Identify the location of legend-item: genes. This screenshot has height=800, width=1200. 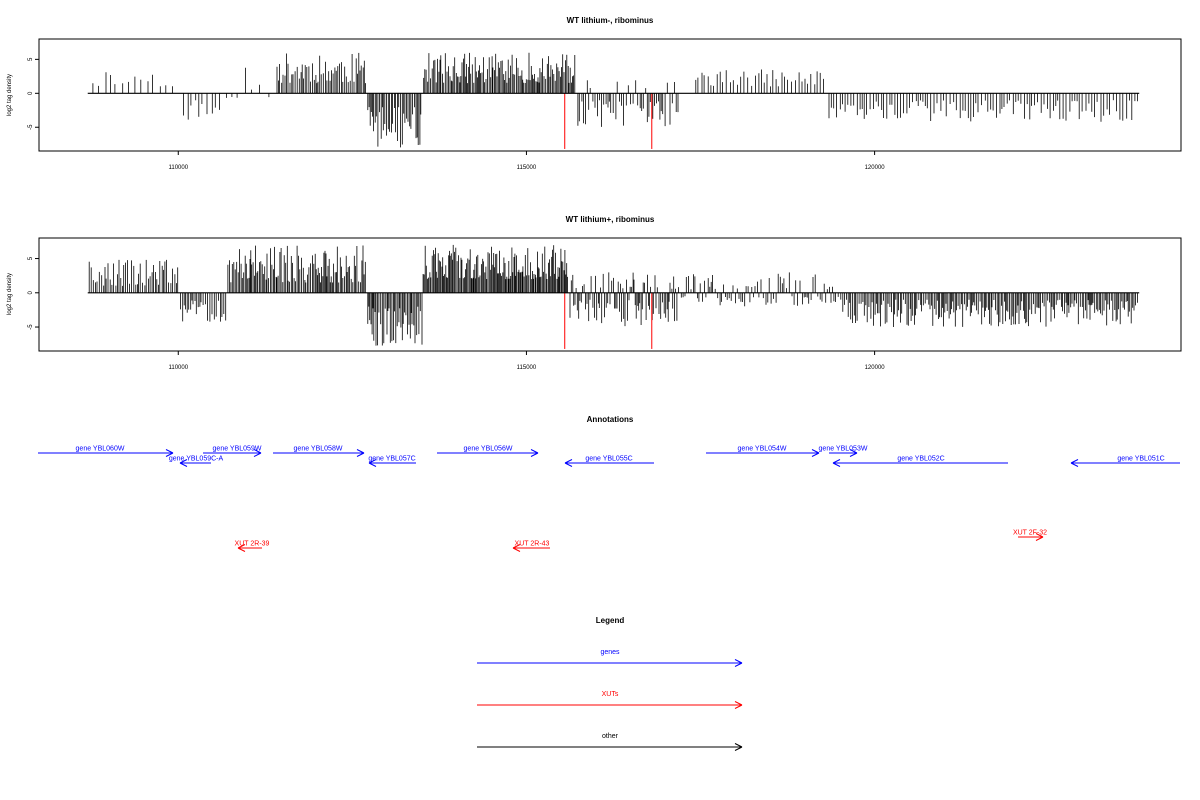
(610, 658).